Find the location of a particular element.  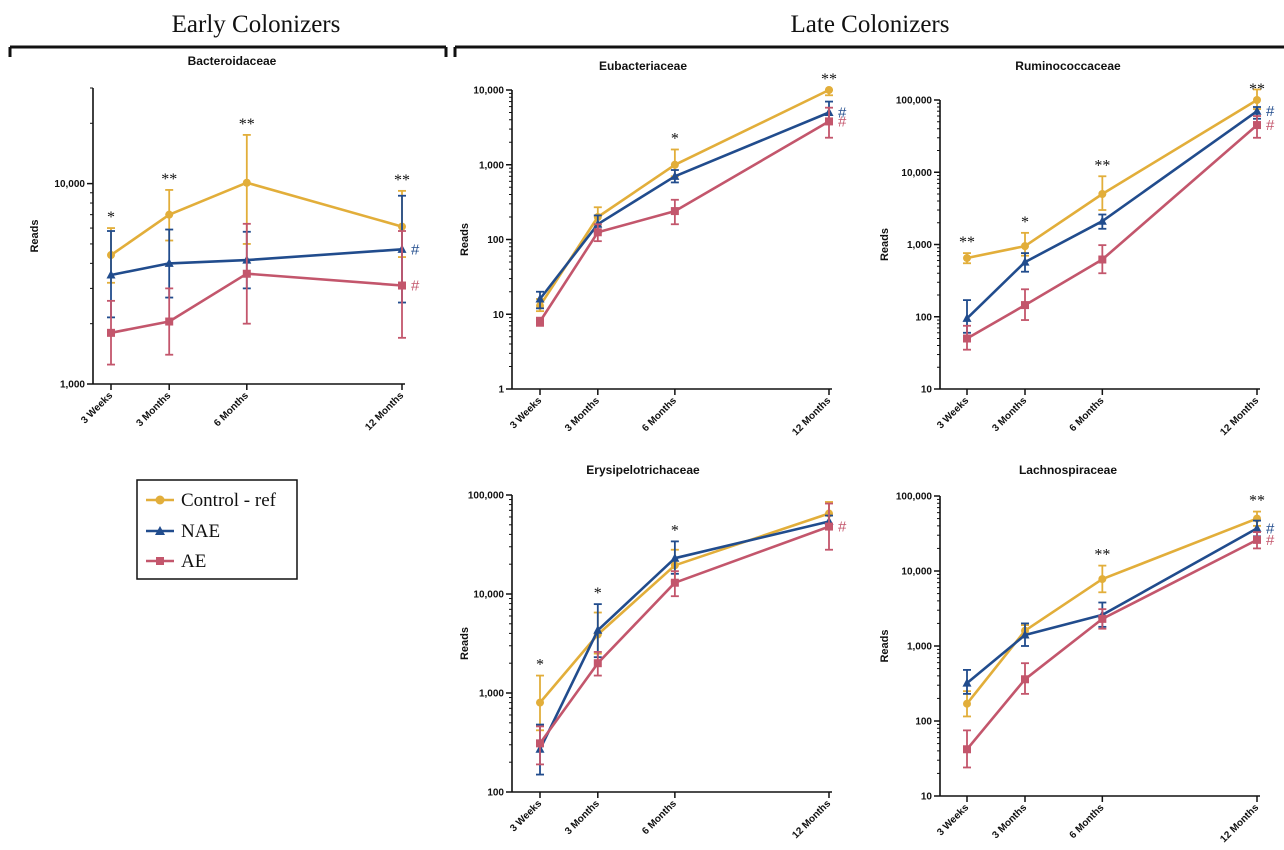

bacteroidaceae-x-tick-label: 3 Months is located at coordinates (154, 409).